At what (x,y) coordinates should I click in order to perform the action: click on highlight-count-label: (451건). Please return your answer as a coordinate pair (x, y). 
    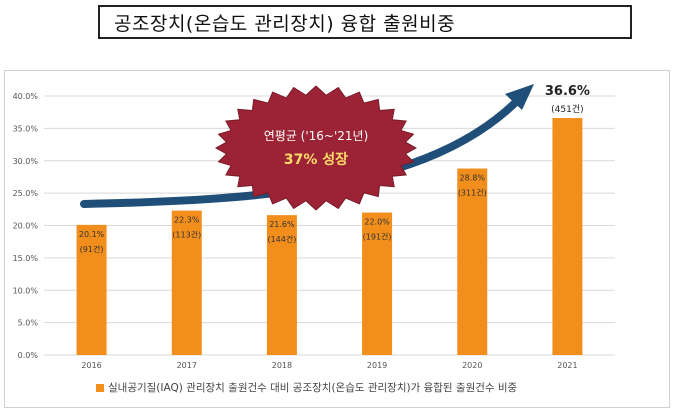
    Looking at the image, I should click on (567, 109).